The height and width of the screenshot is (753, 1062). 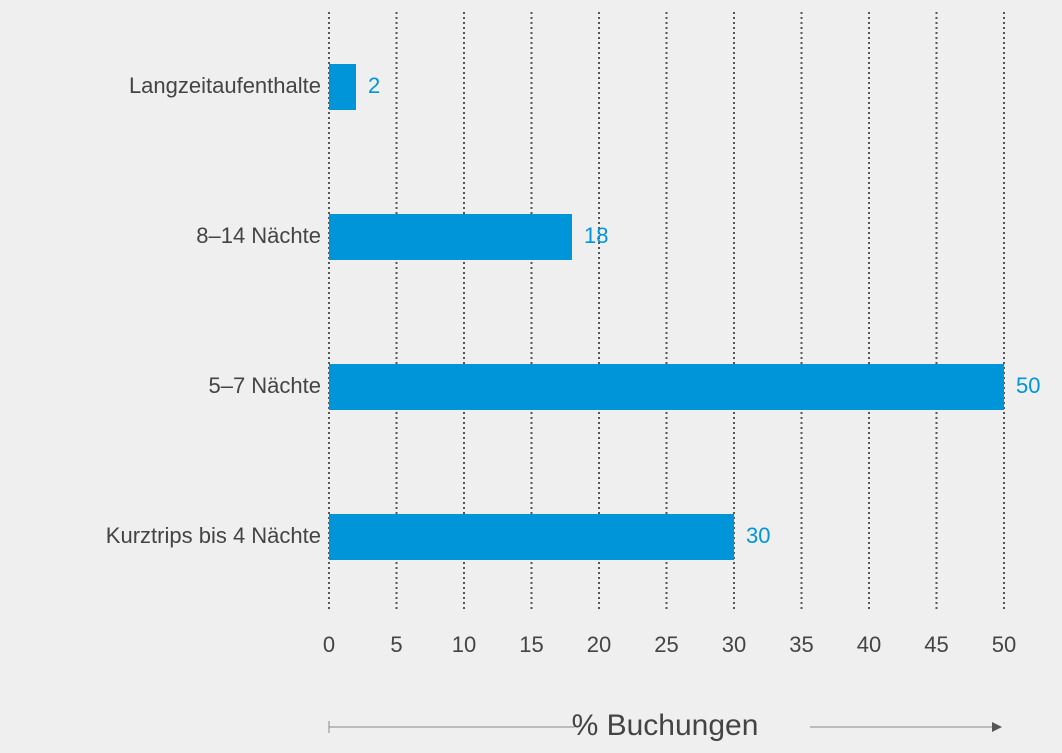 I want to click on x-tick-label: 25, so click(x=666, y=644).